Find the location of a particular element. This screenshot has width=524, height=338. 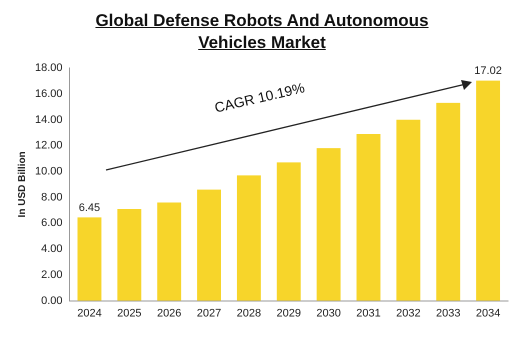

annotation: CAGR 10.19% is located at coordinates (259, 97).